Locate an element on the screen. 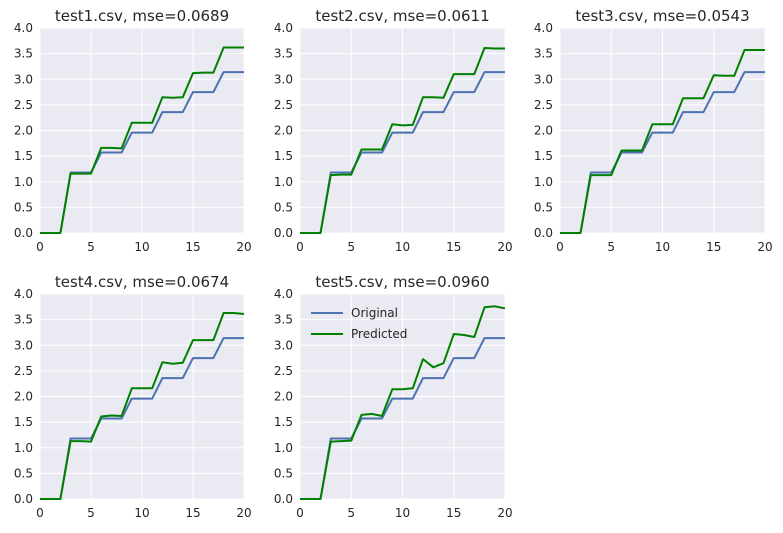 Image resolution: width=783 pixels, height=533 pixels. legend-label-predicted: Predicted is located at coordinates (379, 334).